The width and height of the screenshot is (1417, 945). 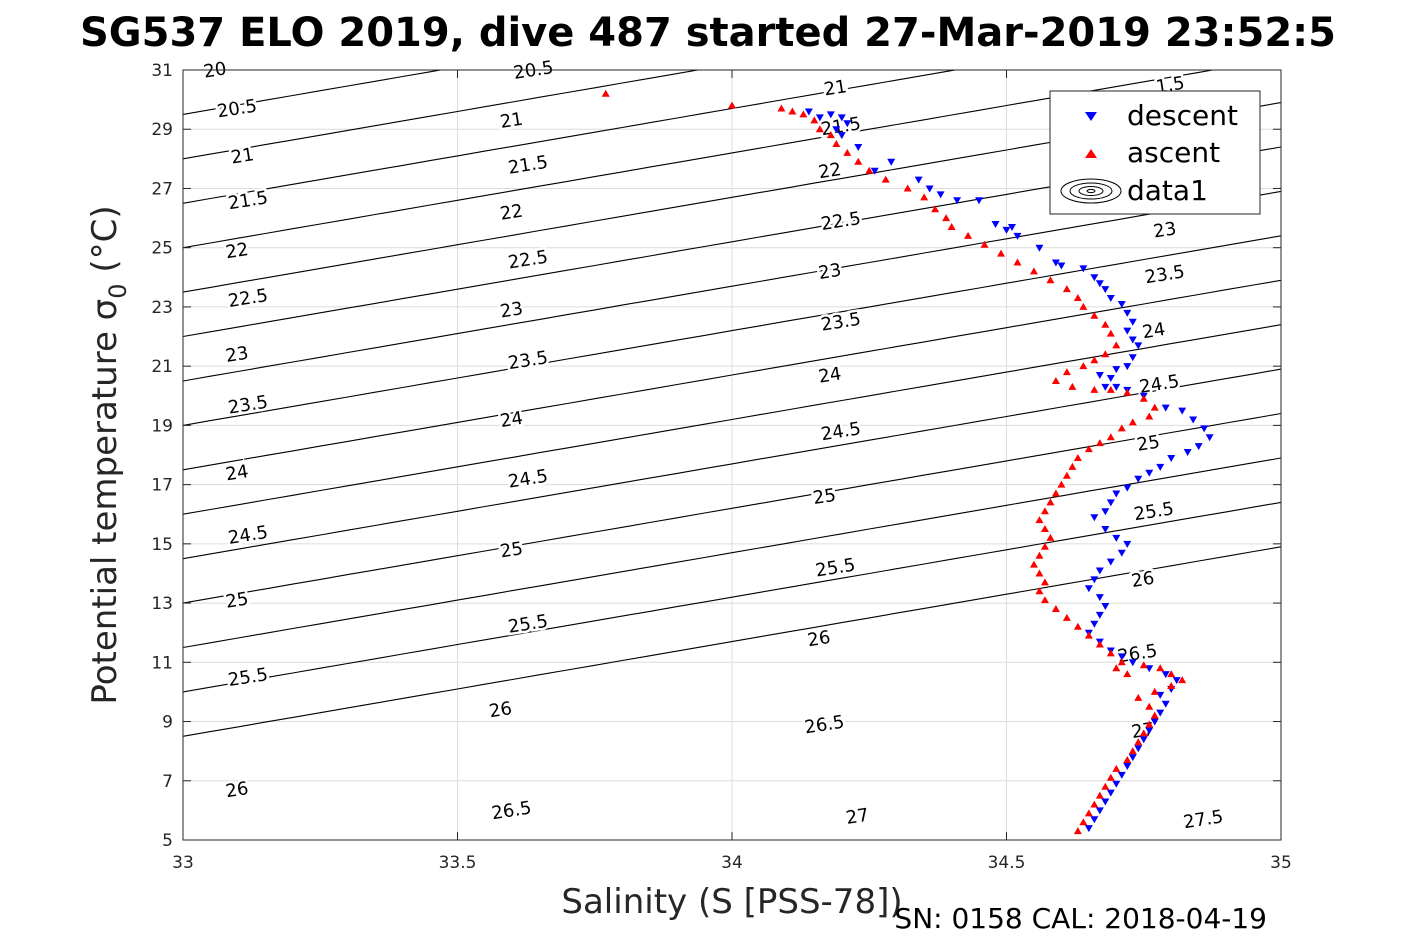 What do you see at coordinates (1281, 863) in the screenshot?
I see `x-tick-label: 35` at bounding box center [1281, 863].